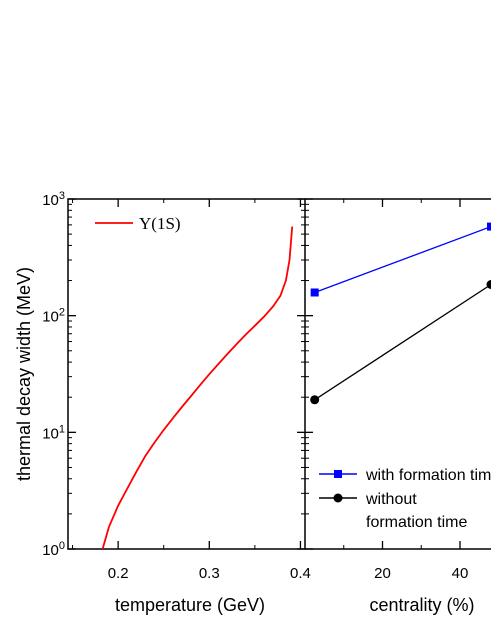  I want to click on legend-marker-square, so click(338, 474).